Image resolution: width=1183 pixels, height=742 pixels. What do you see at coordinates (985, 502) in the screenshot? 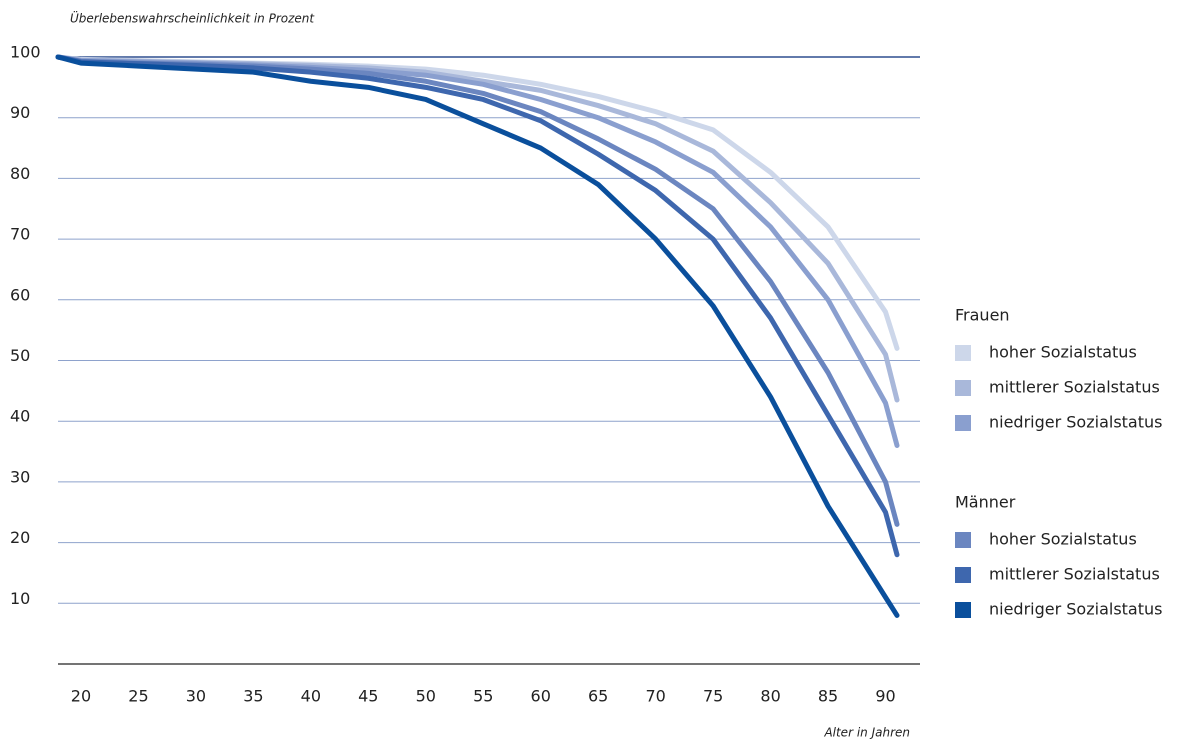
I see `legend-group-title: Männer` at bounding box center [985, 502].